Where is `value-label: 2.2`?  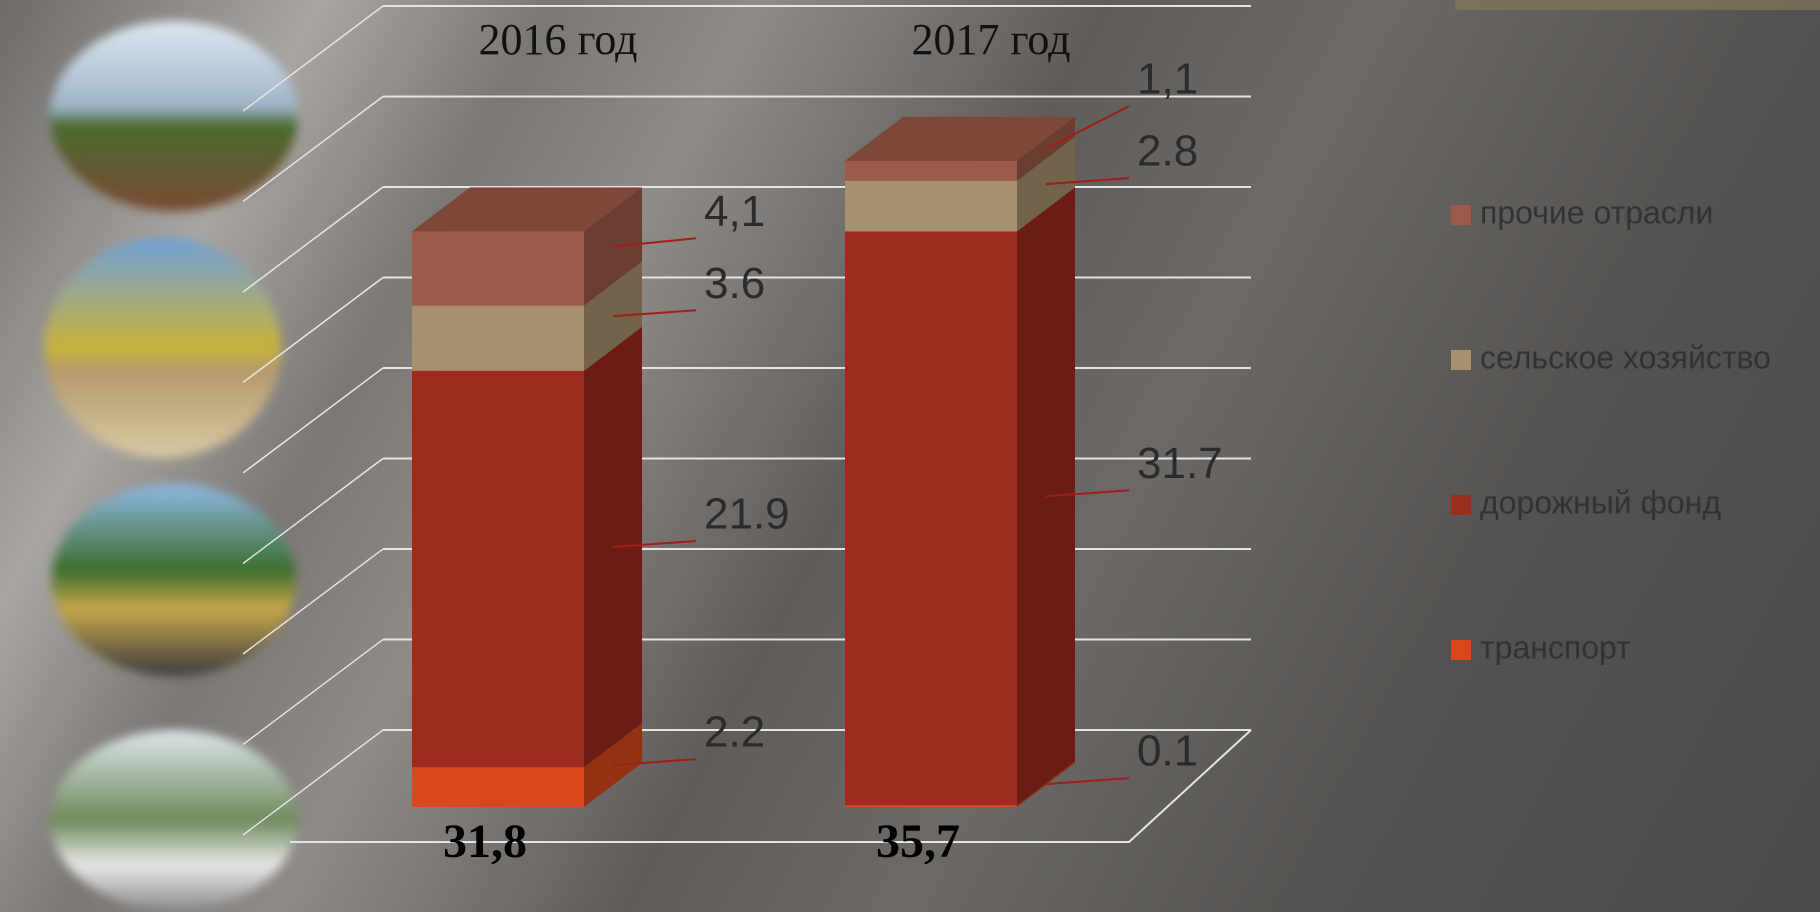 value-label: 2.2 is located at coordinates (734, 732).